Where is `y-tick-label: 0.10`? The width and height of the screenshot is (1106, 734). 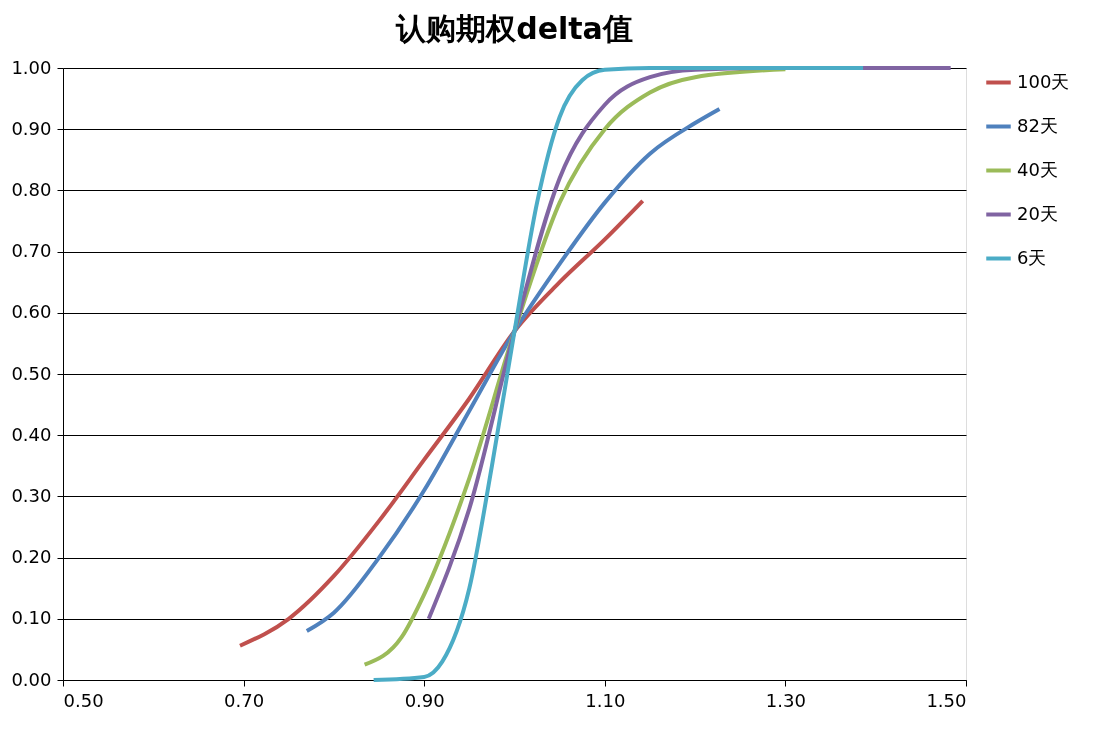
y-tick-label: 0.10 is located at coordinates (31, 618).